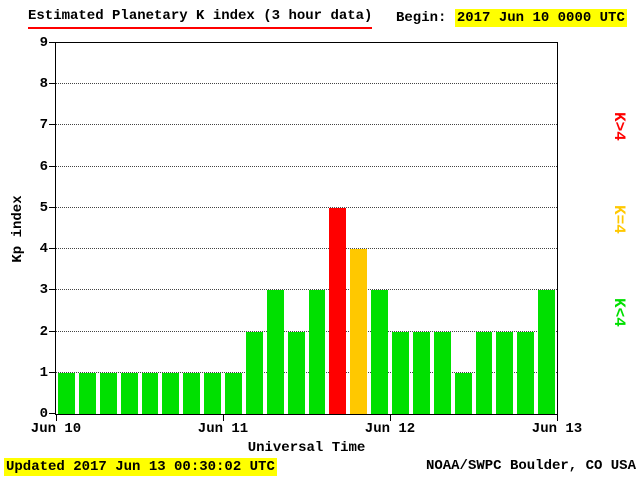 The width and height of the screenshot is (640, 480). Describe the element at coordinates (306, 448) in the screenshot. I see `x-axis-label: Universal Time` at that location.